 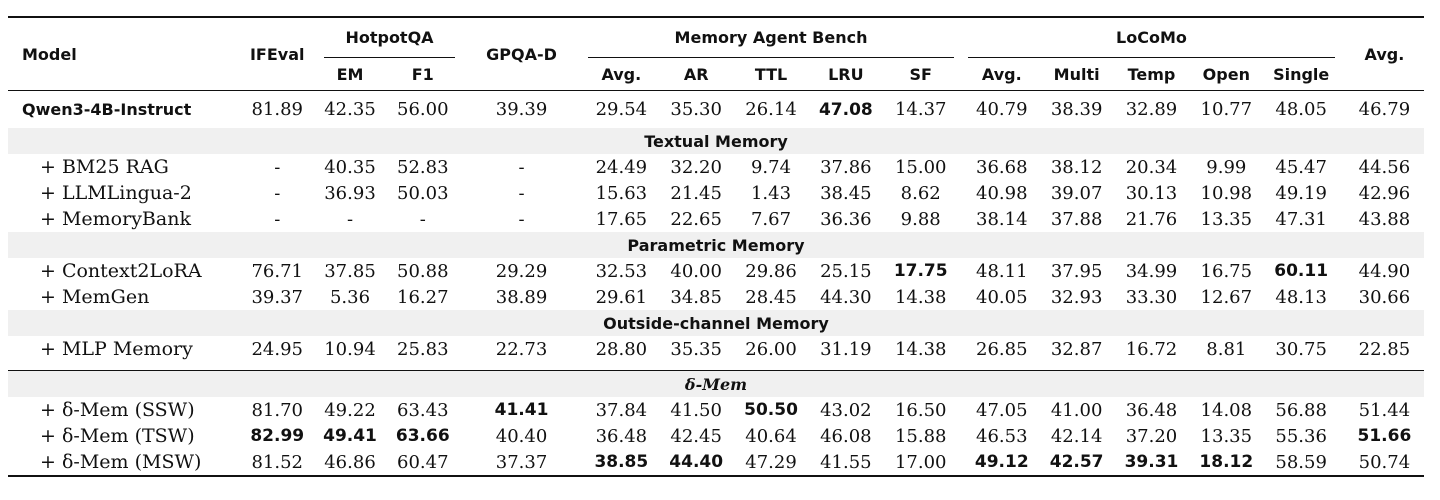 I want to click on table-cell: 21.76, so click(x=1151, y=219).